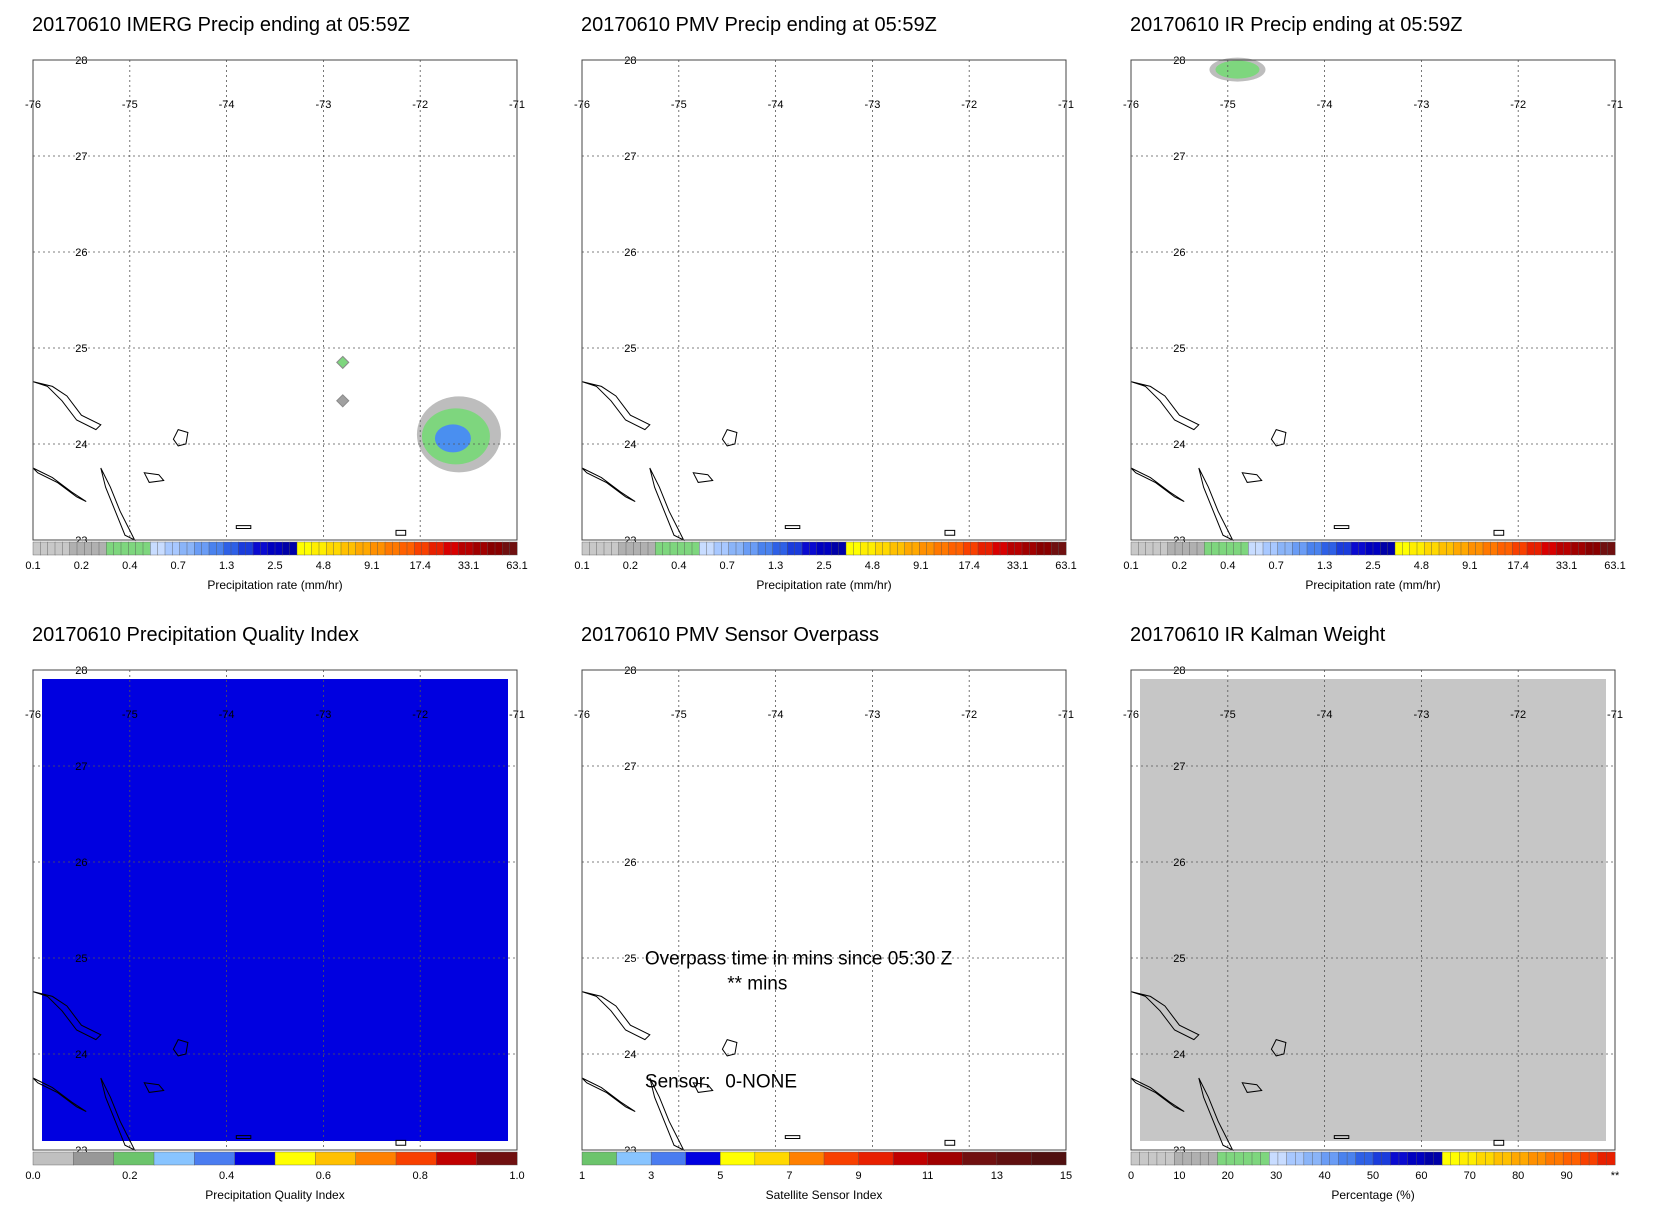 Image resolution: width=1653 pixels, height=1212 pixels. What do you see at coordinates (1324, 566) in the screenshot?
I see `colorbar-tick-label: 1.3` at bounding box center [1324, 566].